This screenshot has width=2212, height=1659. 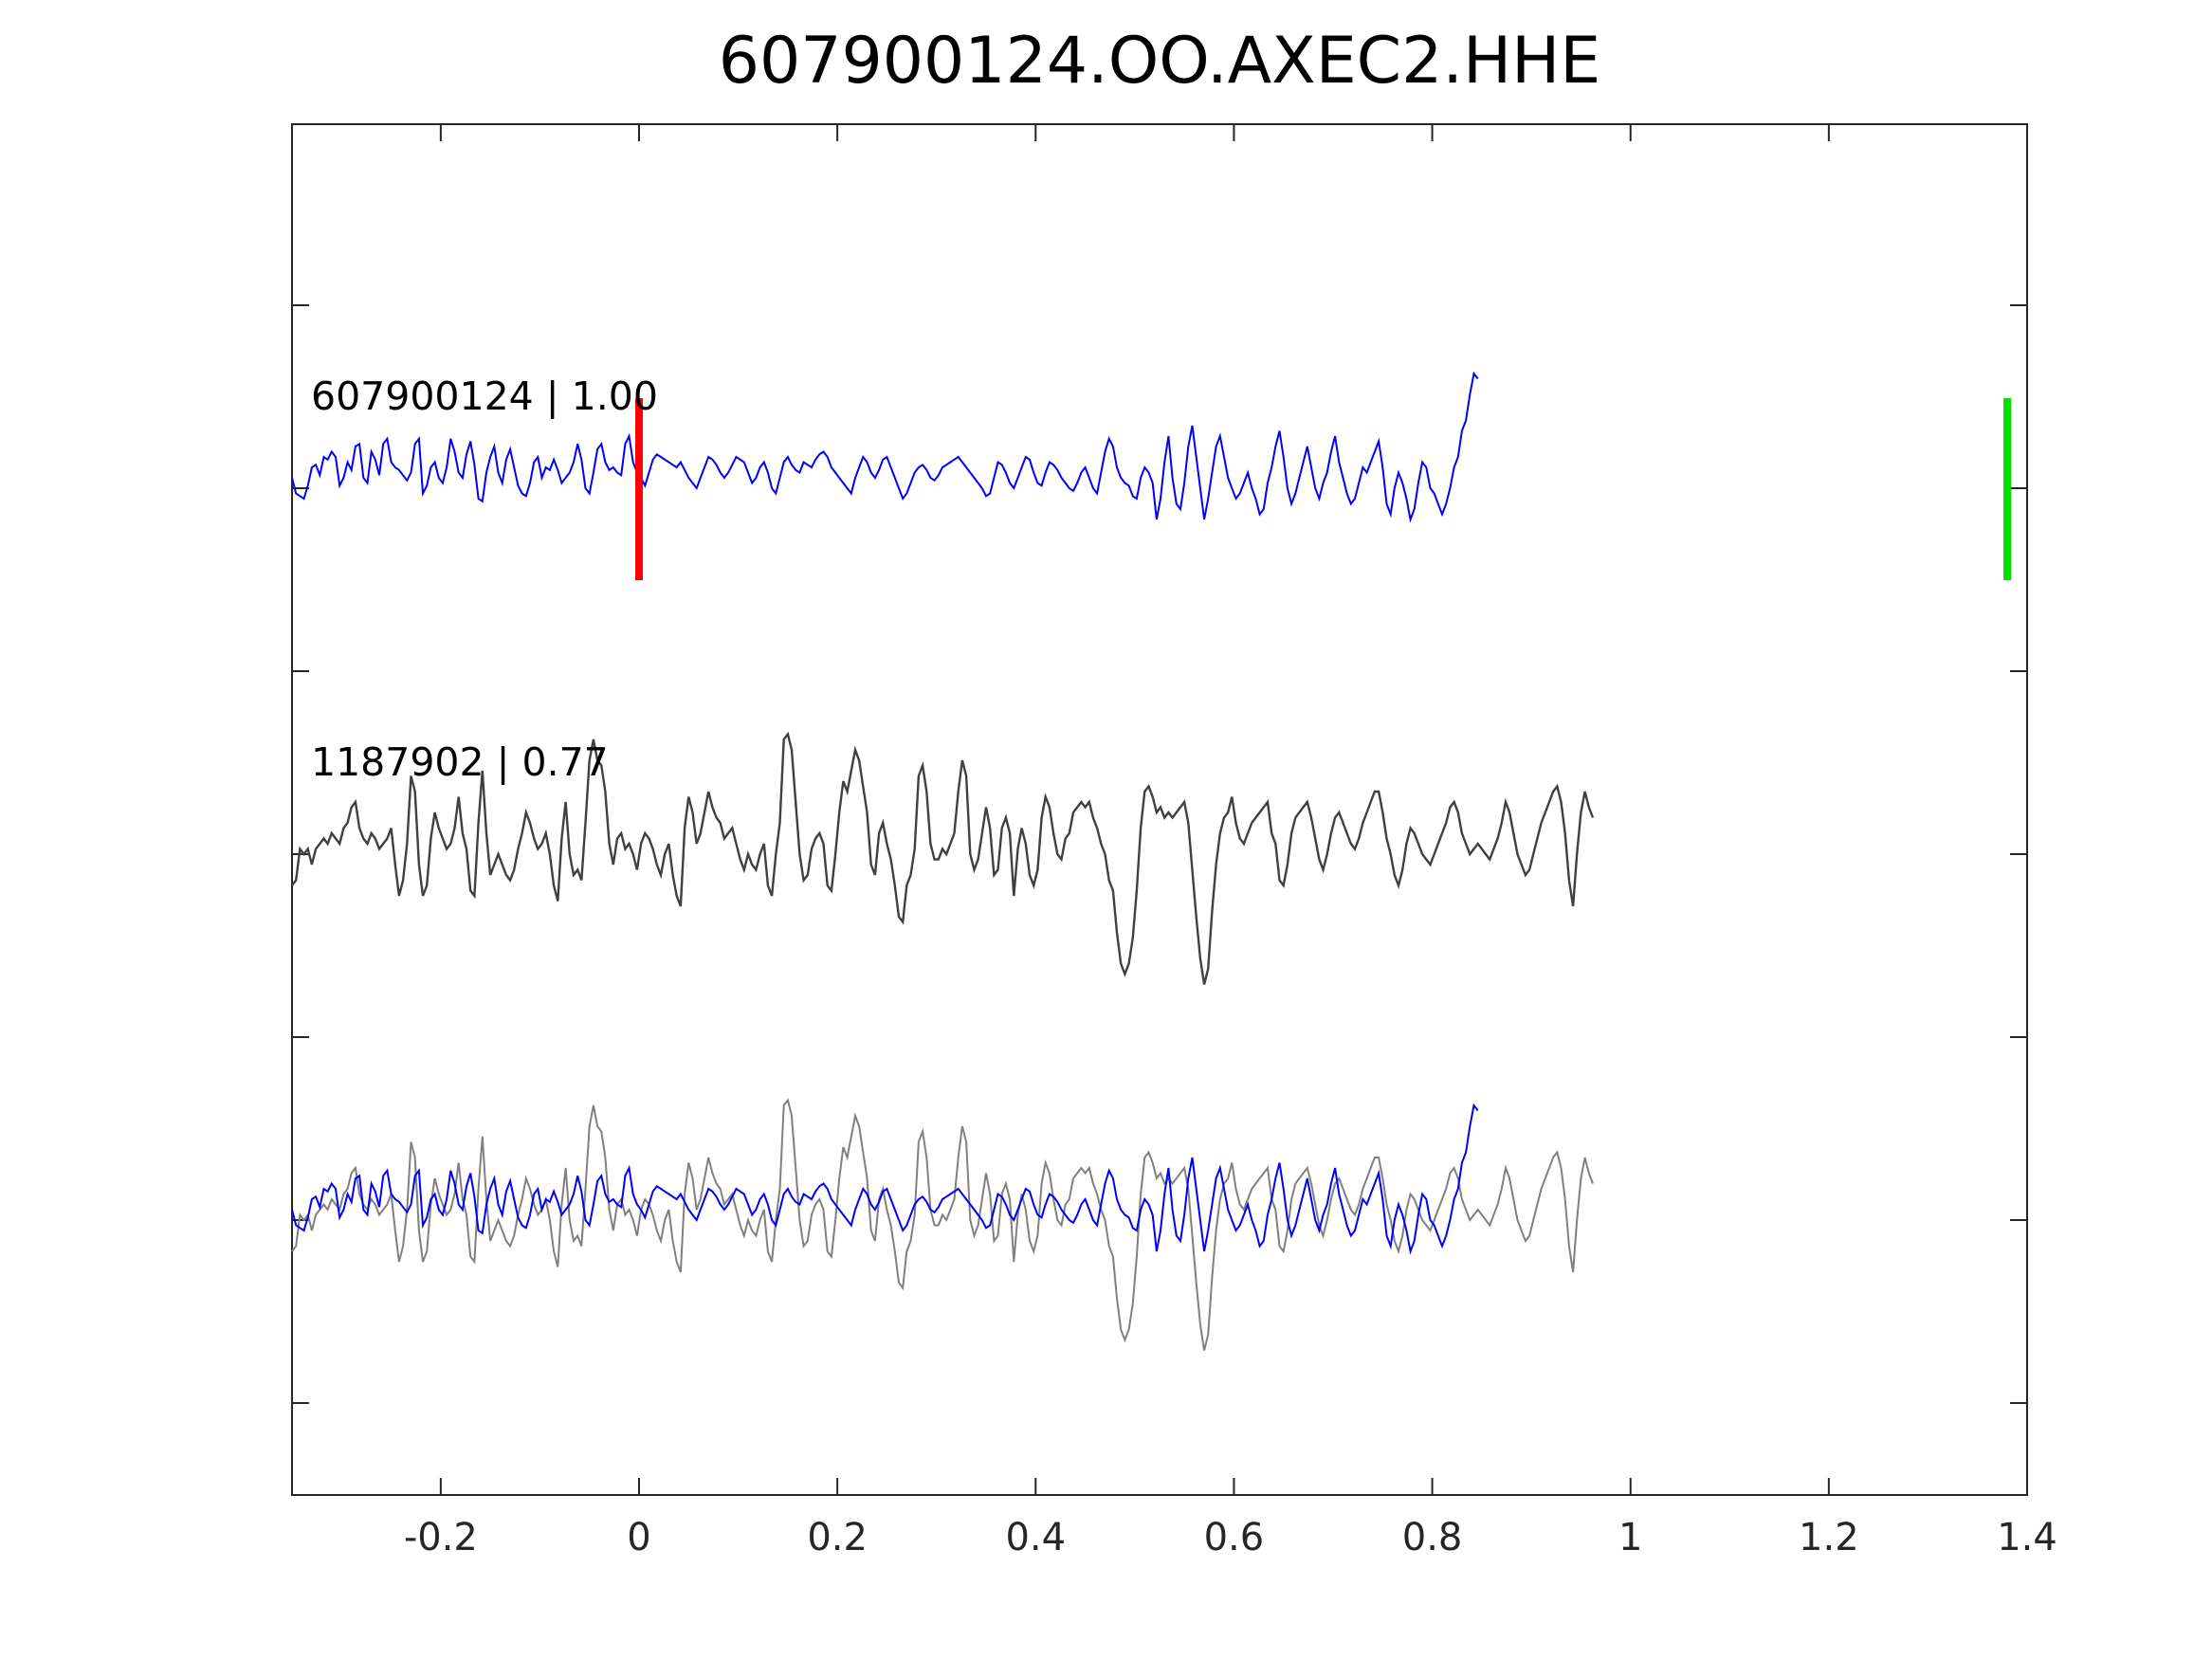 What do you see at coordinates (1829, 1537) in the screenshot?
I see `x-tick-label: 1.2` at bounding box center [1829, 1537].